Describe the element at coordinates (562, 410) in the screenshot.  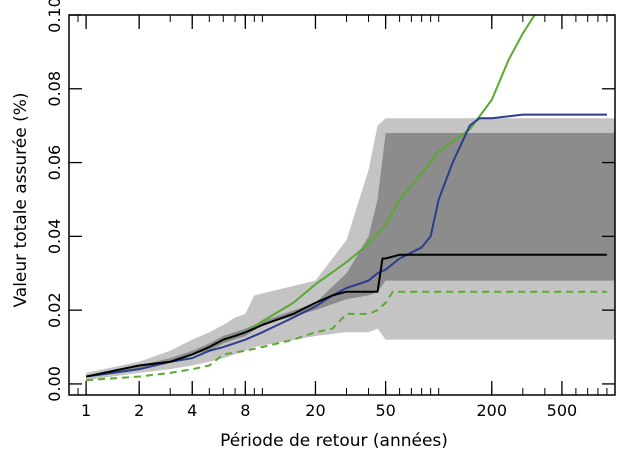
I see `x-tick-label: 500` at that location.